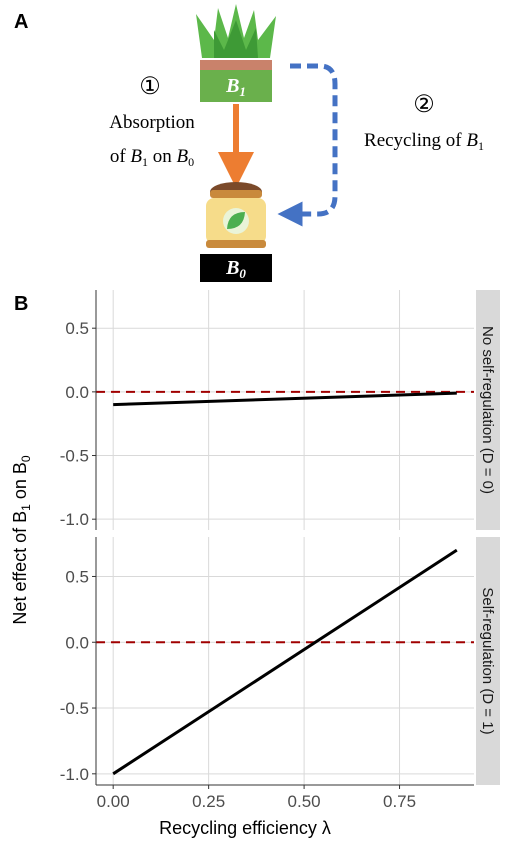  Describe the element at coordinates (113, 801) in the screenshot. I see `x-tick-label: 0.00` at that location.